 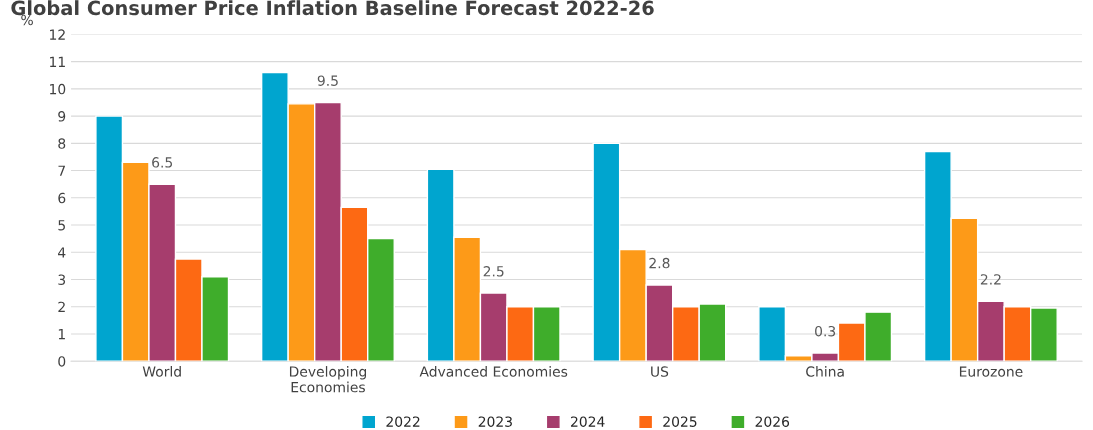 I want to click on y-tick-label: 2, so click(x=61, y=307).